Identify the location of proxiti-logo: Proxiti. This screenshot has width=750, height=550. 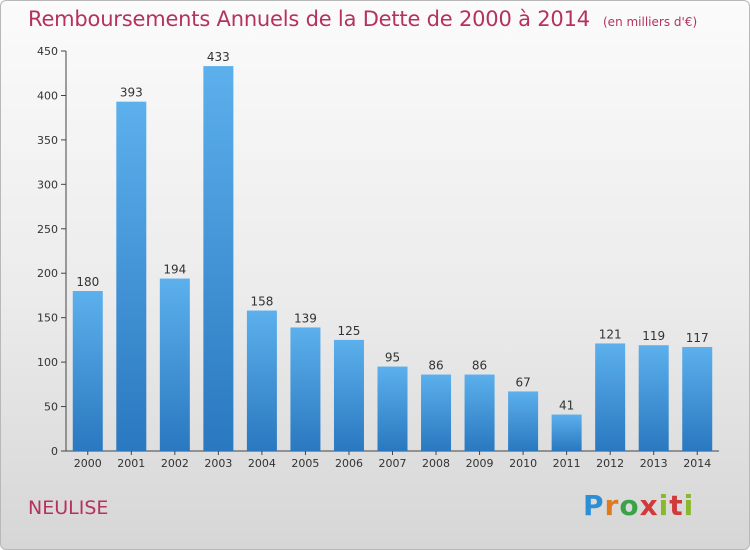
(638, 505).